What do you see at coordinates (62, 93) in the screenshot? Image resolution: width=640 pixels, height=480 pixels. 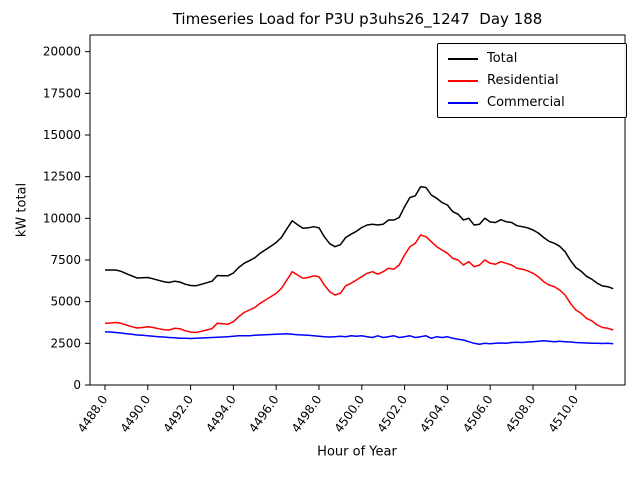 I see `y-tick-label: 17500` at bounding box center [62, 93].